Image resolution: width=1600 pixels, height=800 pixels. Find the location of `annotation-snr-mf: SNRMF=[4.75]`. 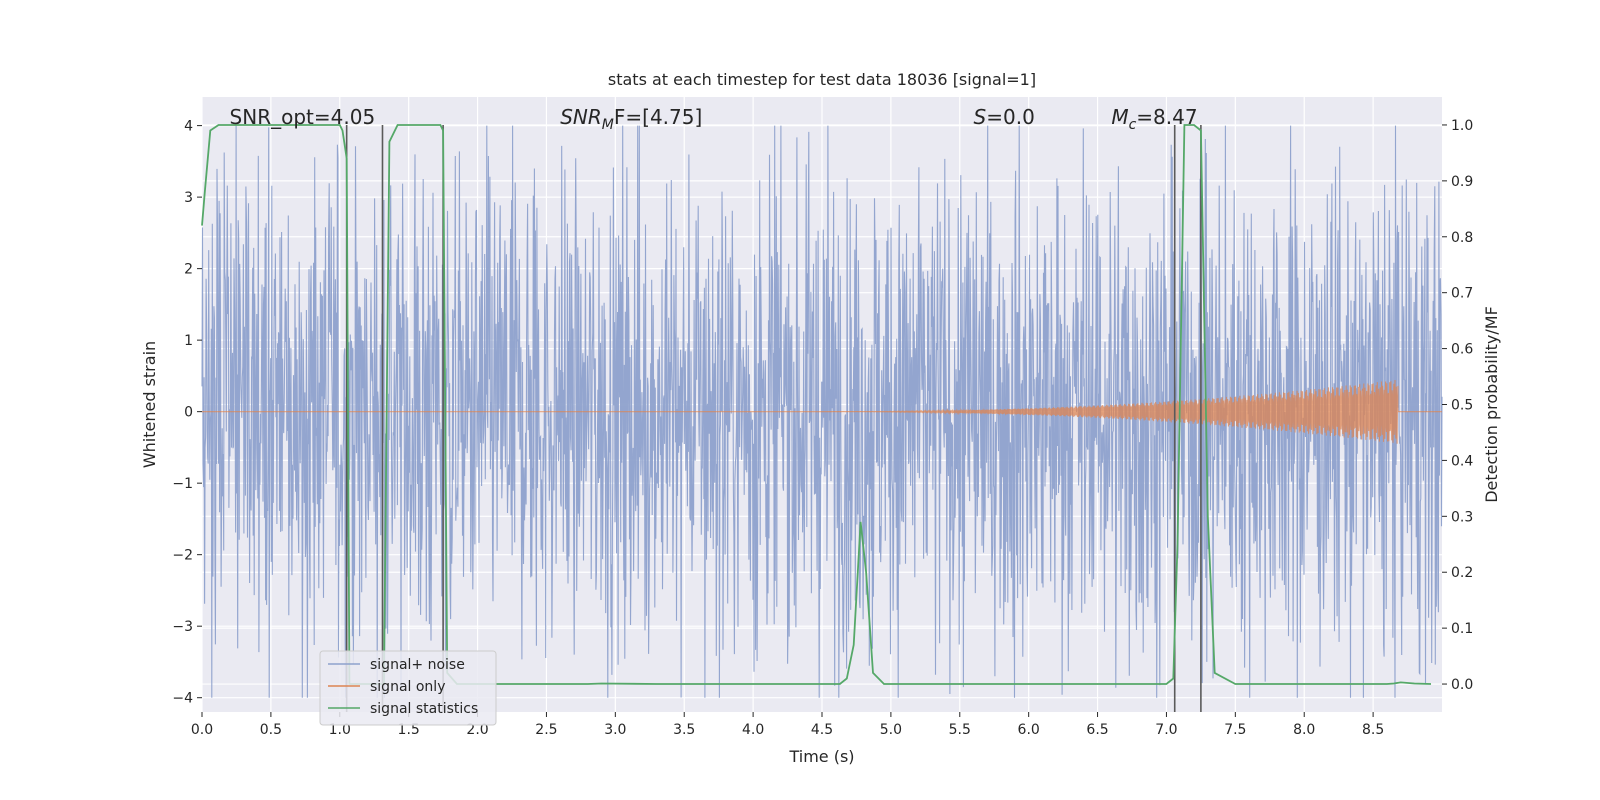

annotation-snr-mf: SNRMF=[4.75] is located at coordinates (631, 119).